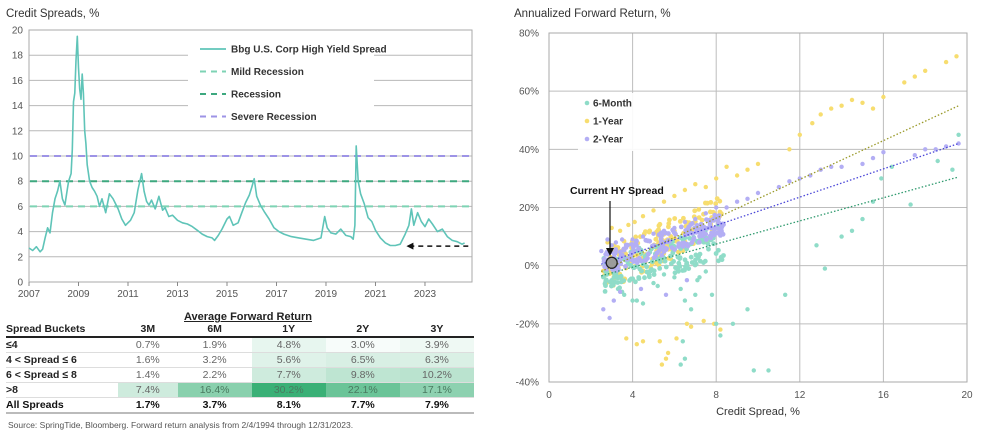 The width and height of the screenshot is (981, 432). I want to click on y-tick-label: 18, so click(18, 56).